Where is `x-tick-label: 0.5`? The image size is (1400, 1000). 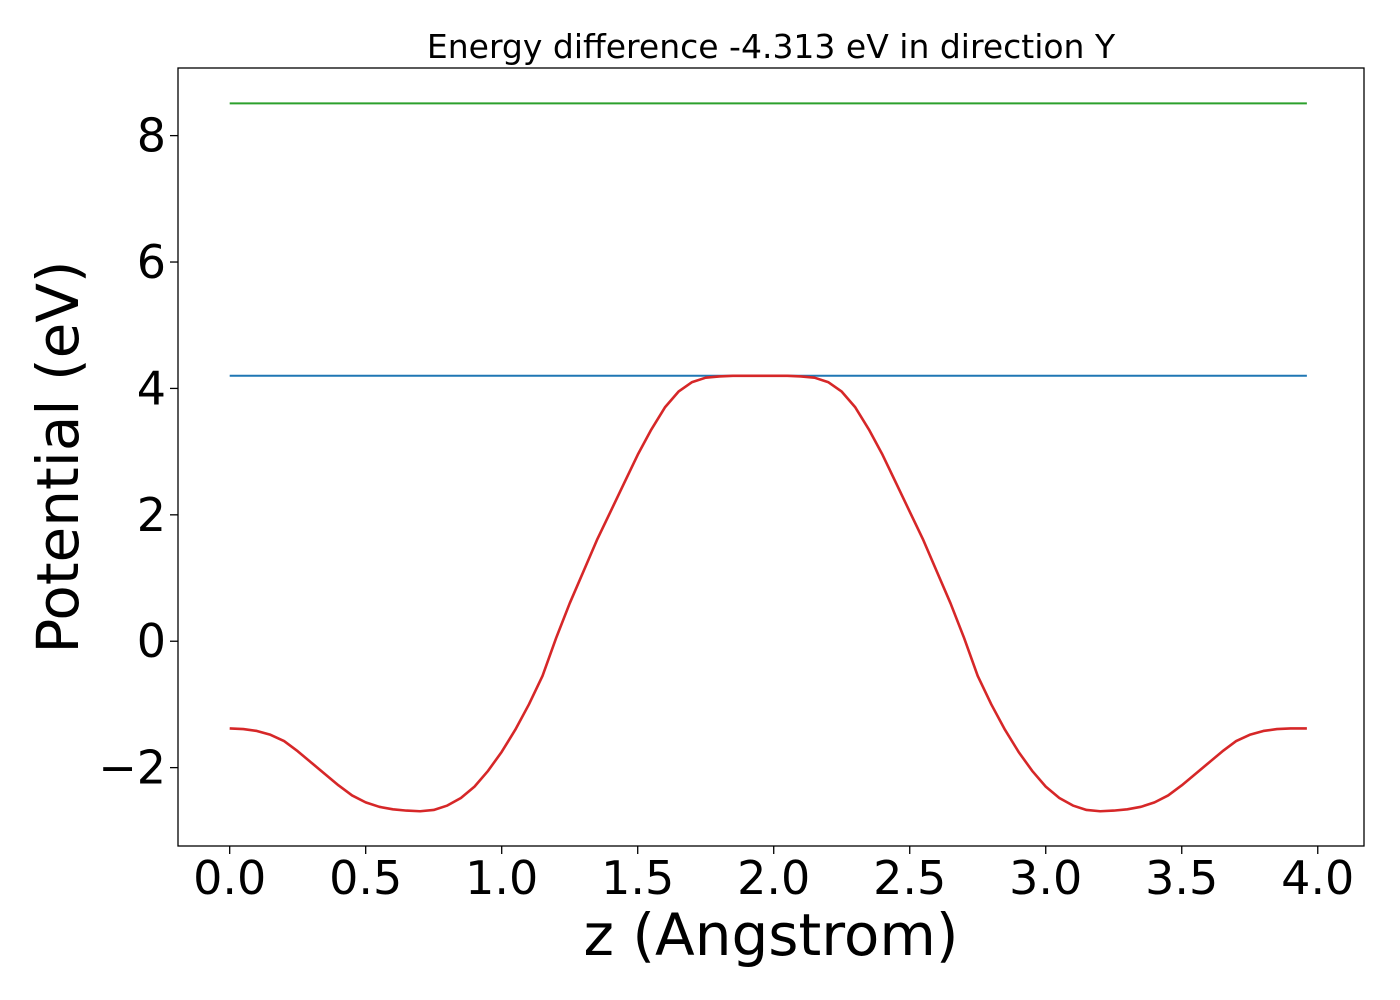 x-tick-label: 0.5 is located at coordinates (365, 878).